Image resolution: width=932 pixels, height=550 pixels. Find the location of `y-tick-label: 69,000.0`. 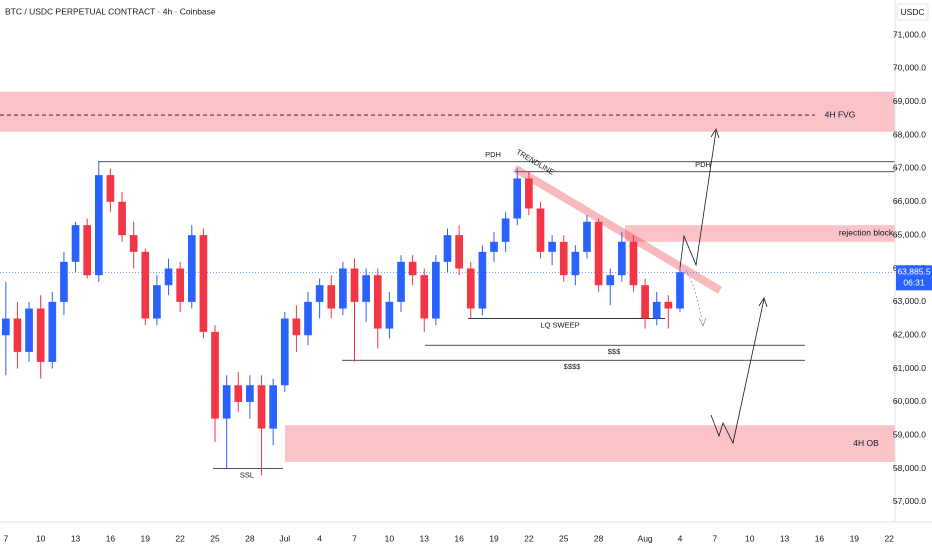

y-tick-label: 69,000.0 is located at coordinates (909, 101).